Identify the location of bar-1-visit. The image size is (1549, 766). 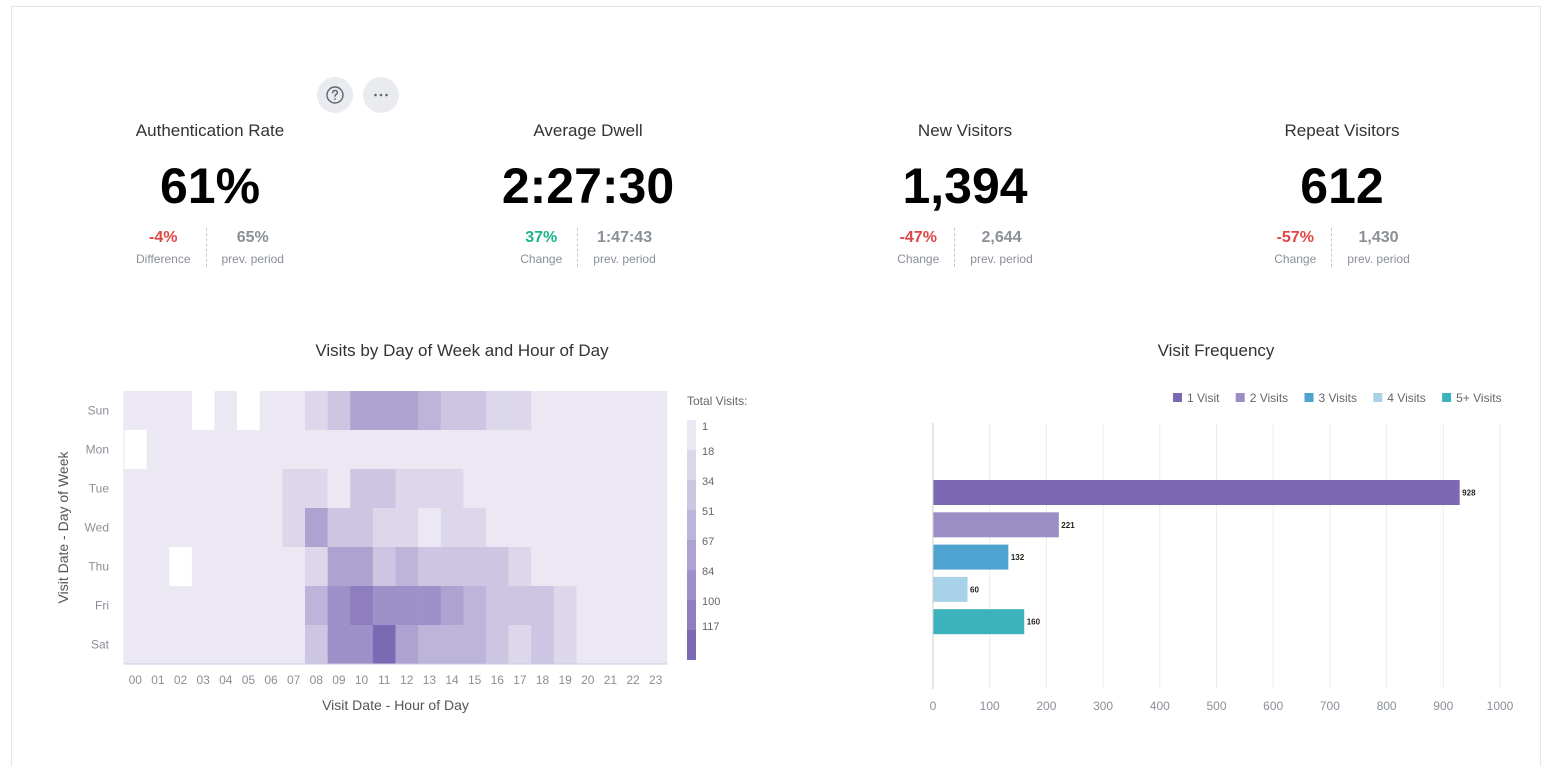
(1196, 492).